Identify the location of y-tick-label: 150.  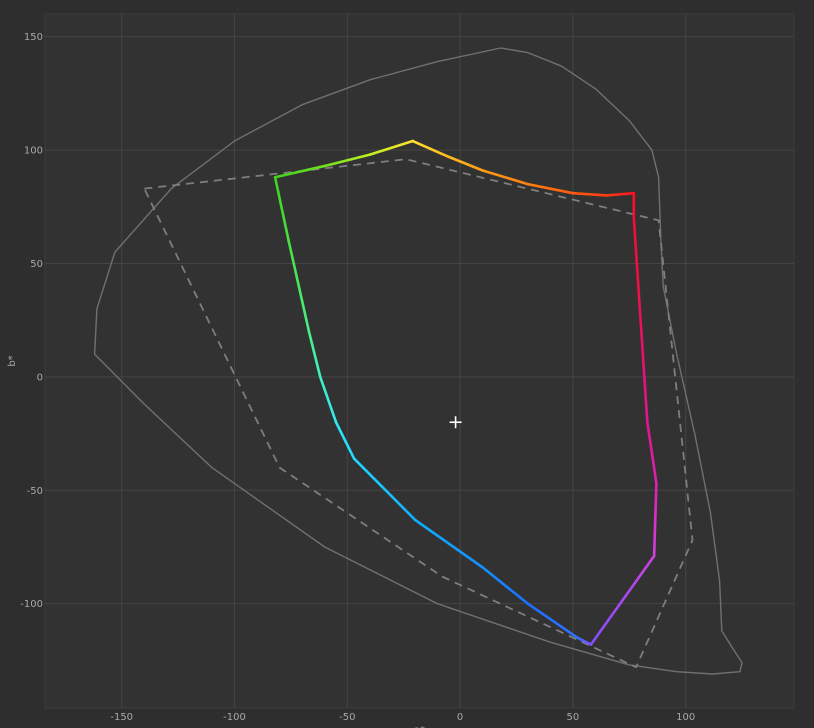
(33, 37).